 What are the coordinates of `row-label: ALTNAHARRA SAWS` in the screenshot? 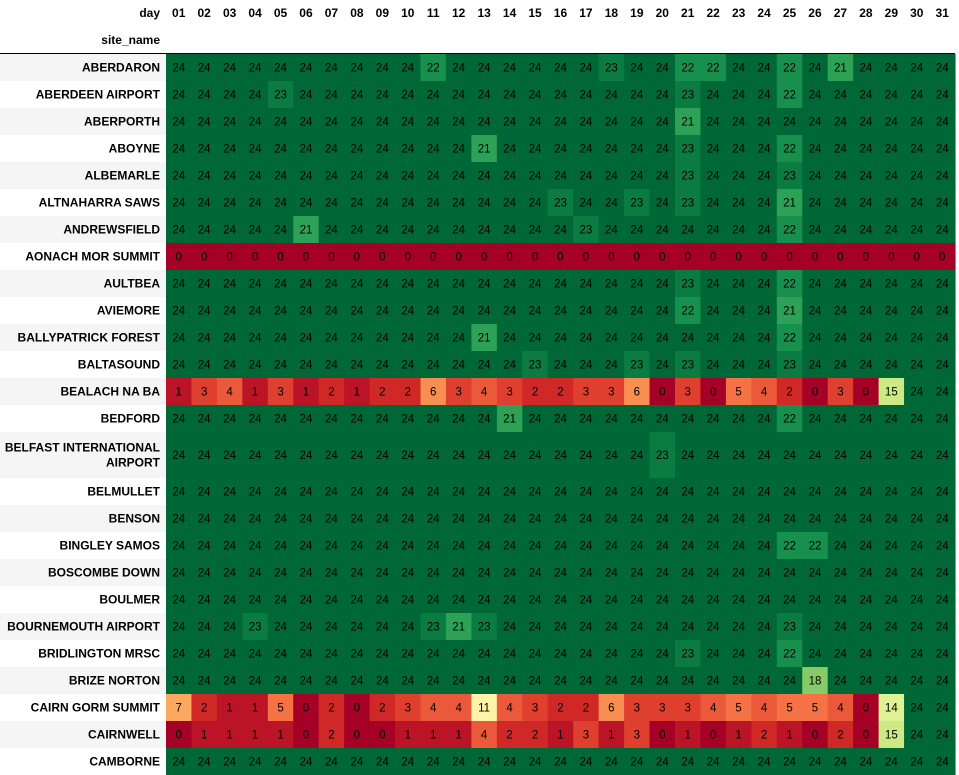 It's located at (99, 203).